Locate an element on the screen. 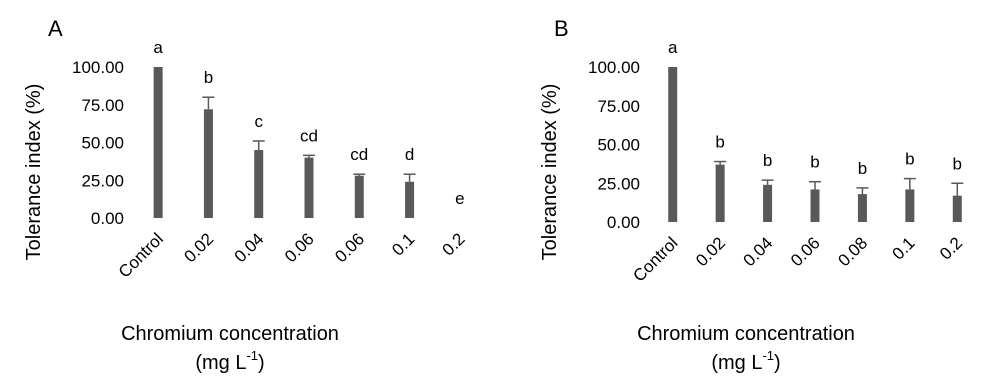 The width and height of the screenshot is (981, 376). panel-label: A is located at coordinates (55, 28).